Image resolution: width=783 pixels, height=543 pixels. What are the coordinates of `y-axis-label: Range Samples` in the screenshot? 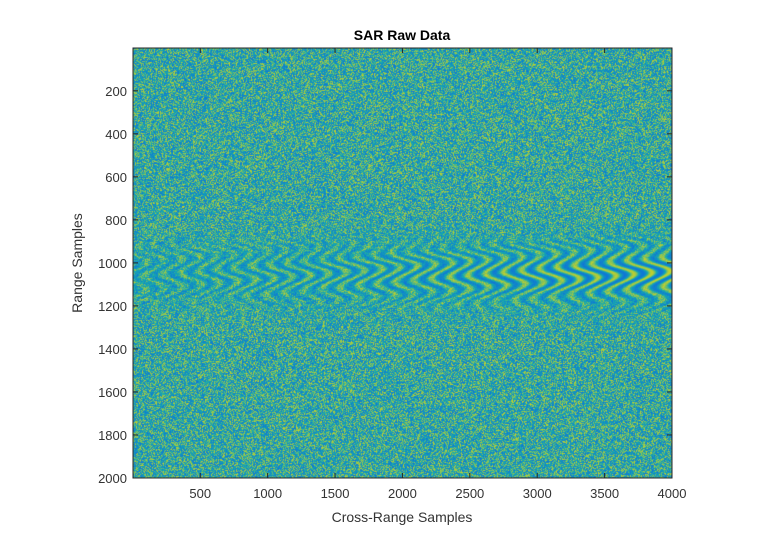 It's located at (77, 263).